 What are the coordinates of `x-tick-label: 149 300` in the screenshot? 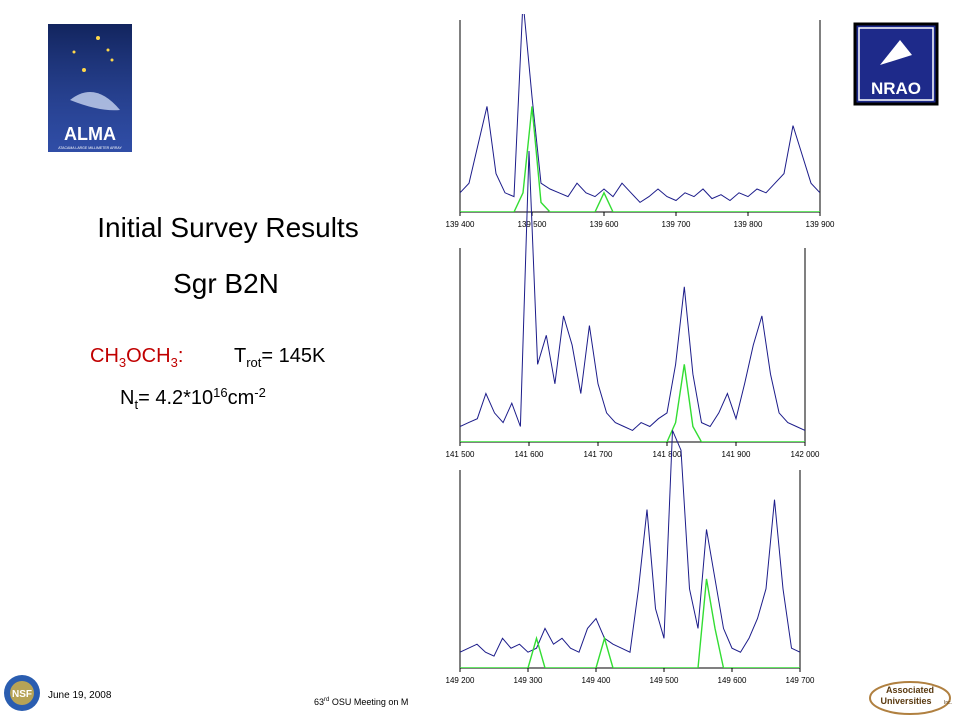 It's located at (528, 680).